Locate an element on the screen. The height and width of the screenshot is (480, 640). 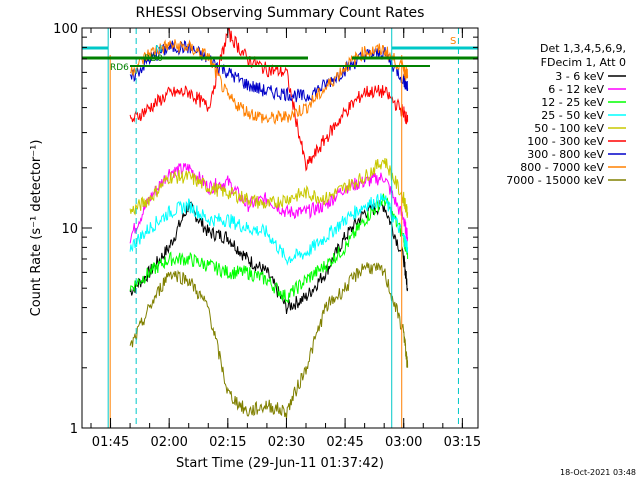
x-tick-label: 03:00 is located at coordinates (403, 442).